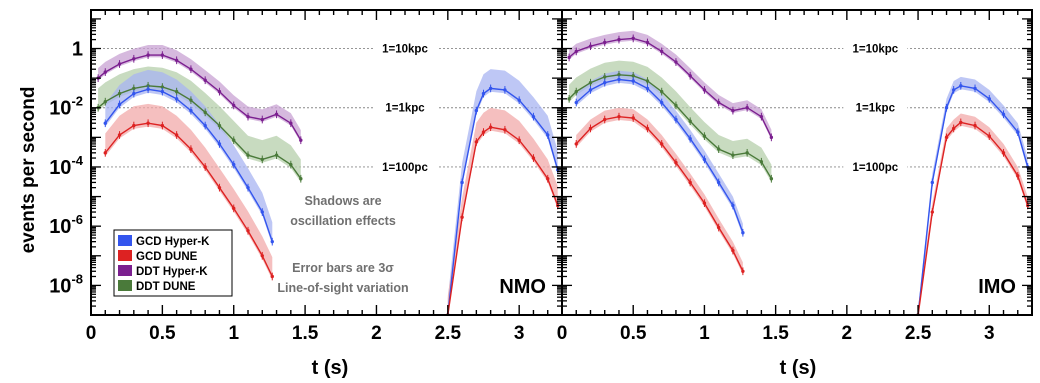  I want to click on band-gcd_dune, so click(189, 191).